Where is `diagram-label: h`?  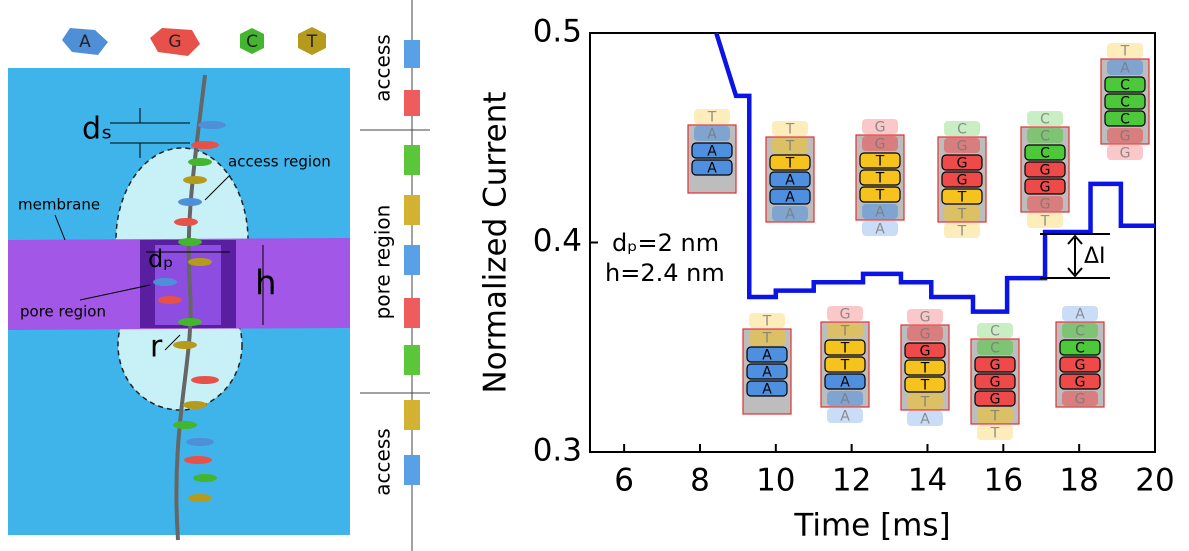
diagram-label: h is located at coordinates (266, 284).